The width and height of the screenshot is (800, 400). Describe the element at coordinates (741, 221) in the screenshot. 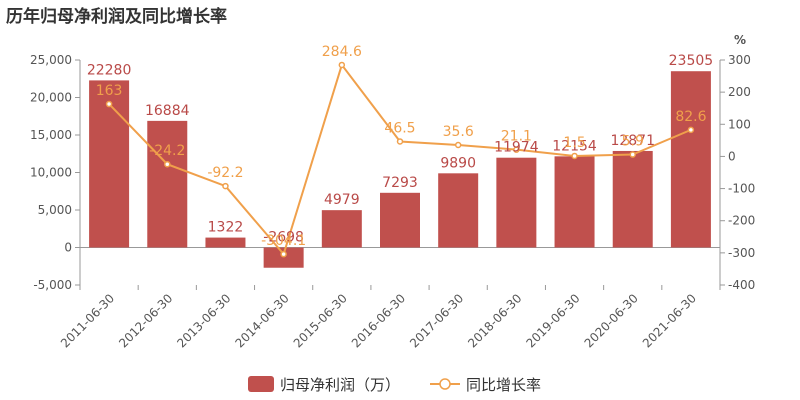

I see `right-tick-label: -200` at that location.